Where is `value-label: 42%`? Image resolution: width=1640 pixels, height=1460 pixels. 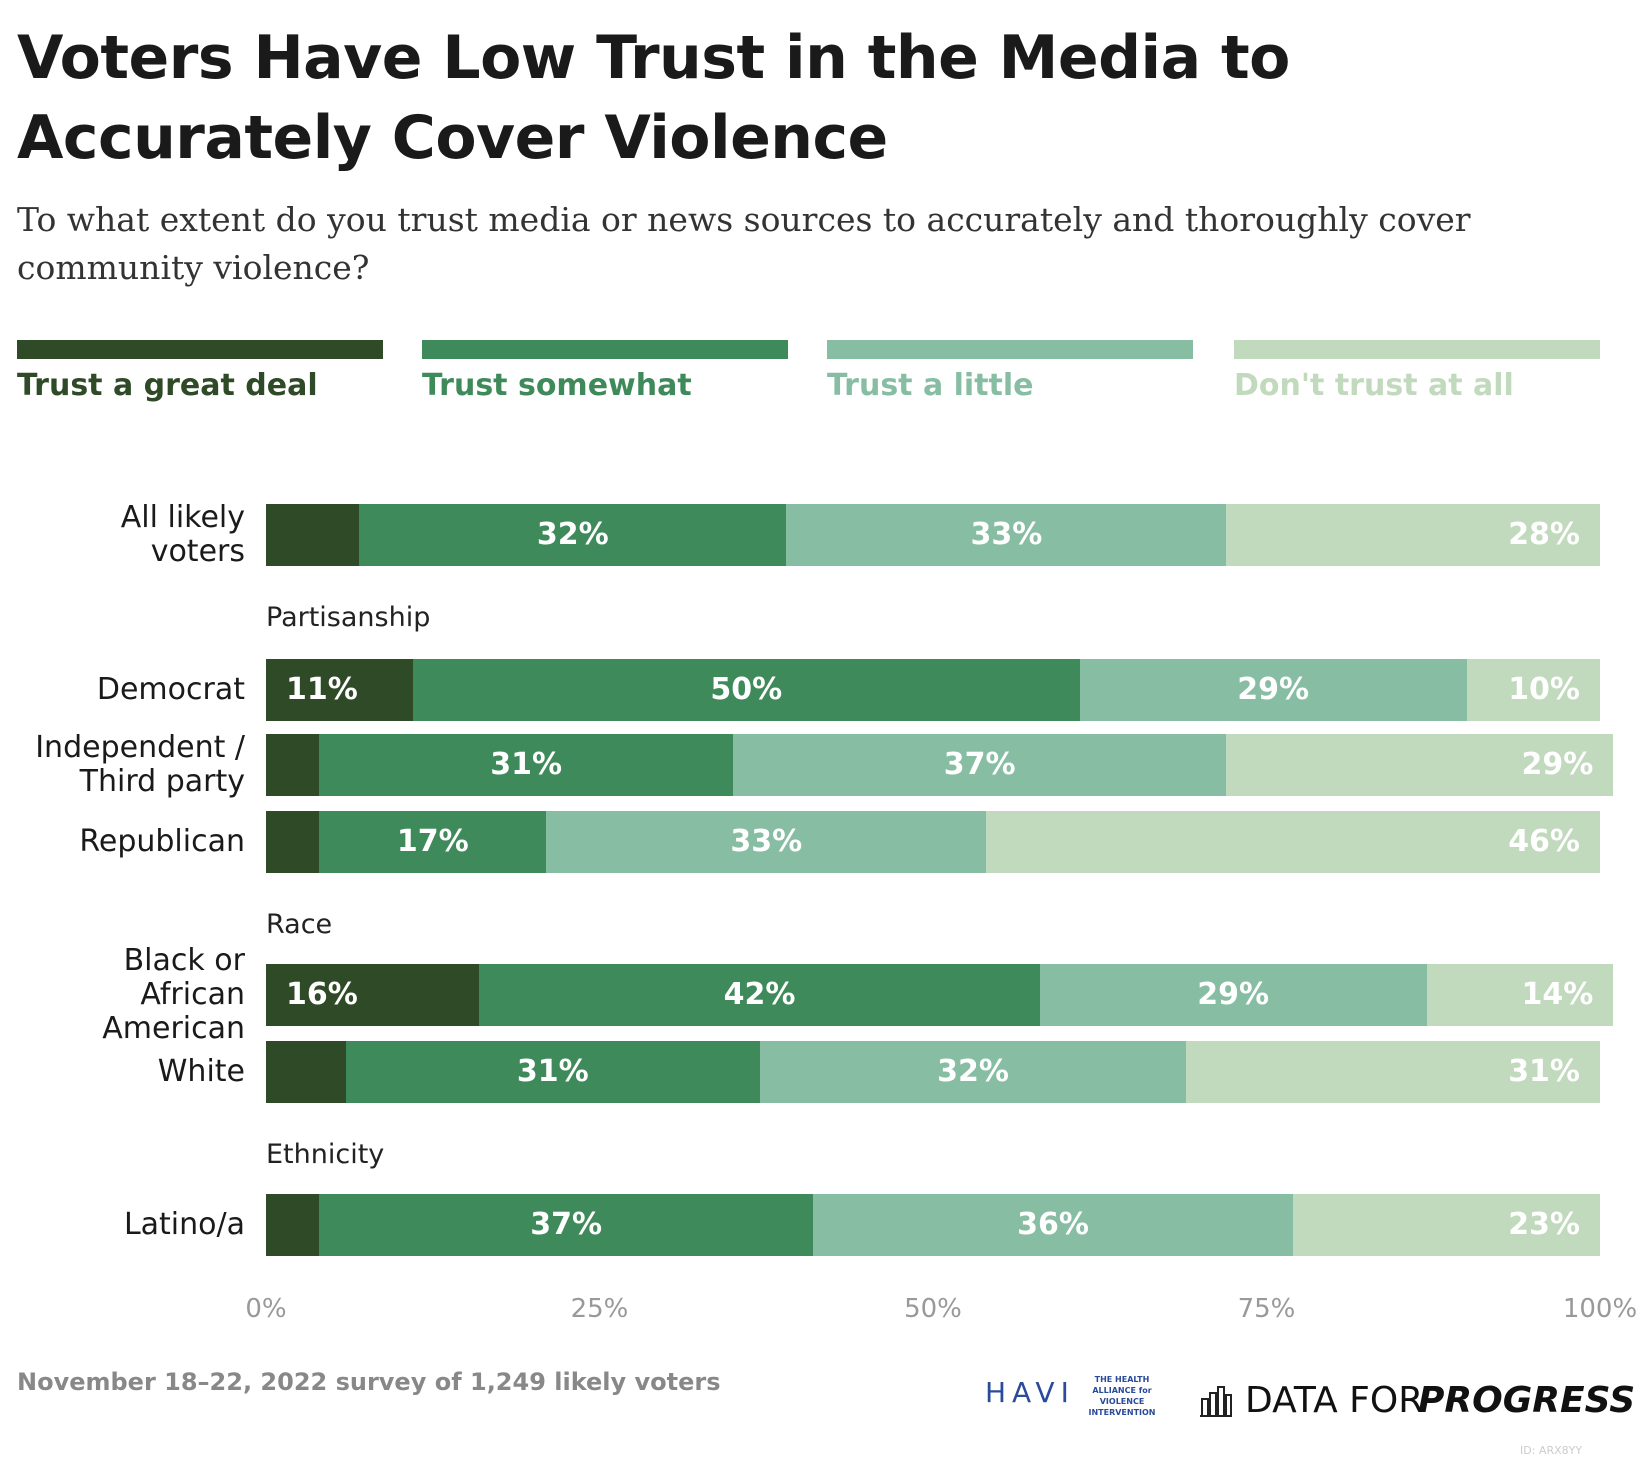
value-label: 42% is located at coordinates (759, 994).